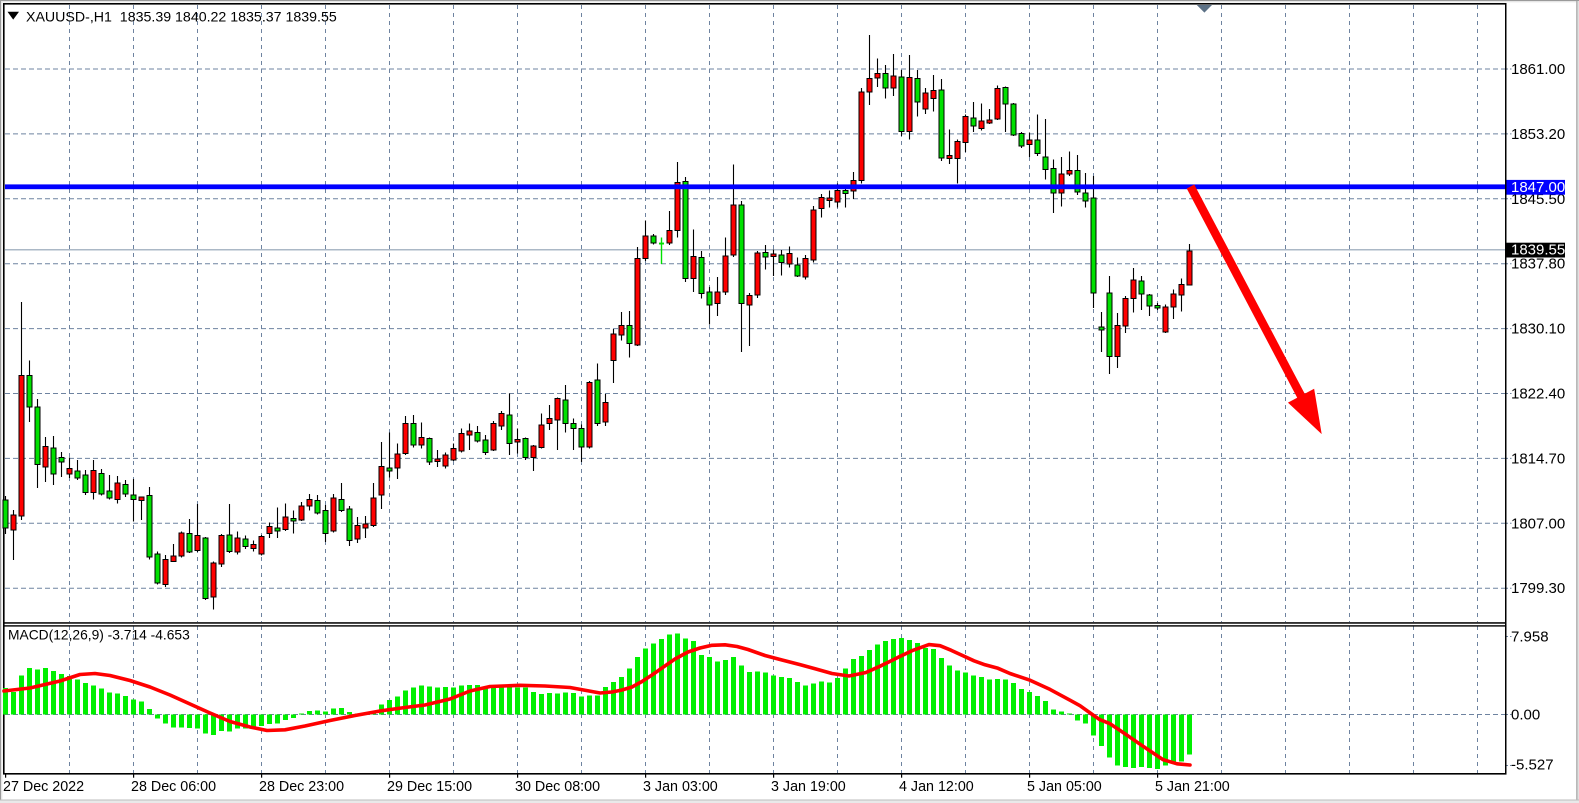 This screenshot has width=1579, height=803. What do you see at coordinates (1064, 787) in the screenshot?
I see `svg-text: 5 Jan 05:00` at bounding box center [1064, 787].